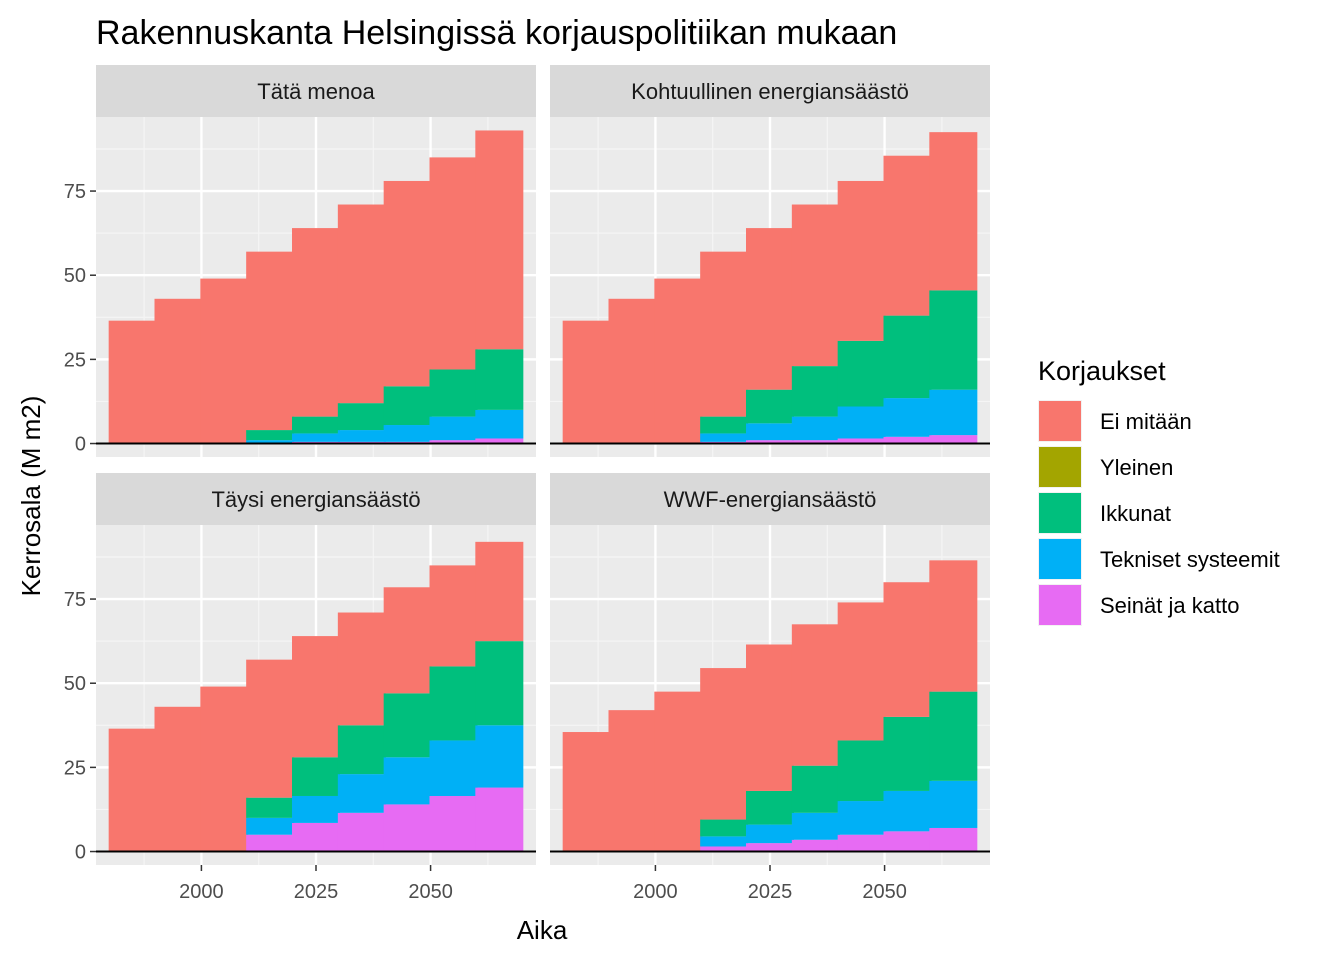 Image resolution: width=1344 pixels, height=960 pixels. I want to click on facet-strip-label: WWF-energiansäästö, so click(770, 499).